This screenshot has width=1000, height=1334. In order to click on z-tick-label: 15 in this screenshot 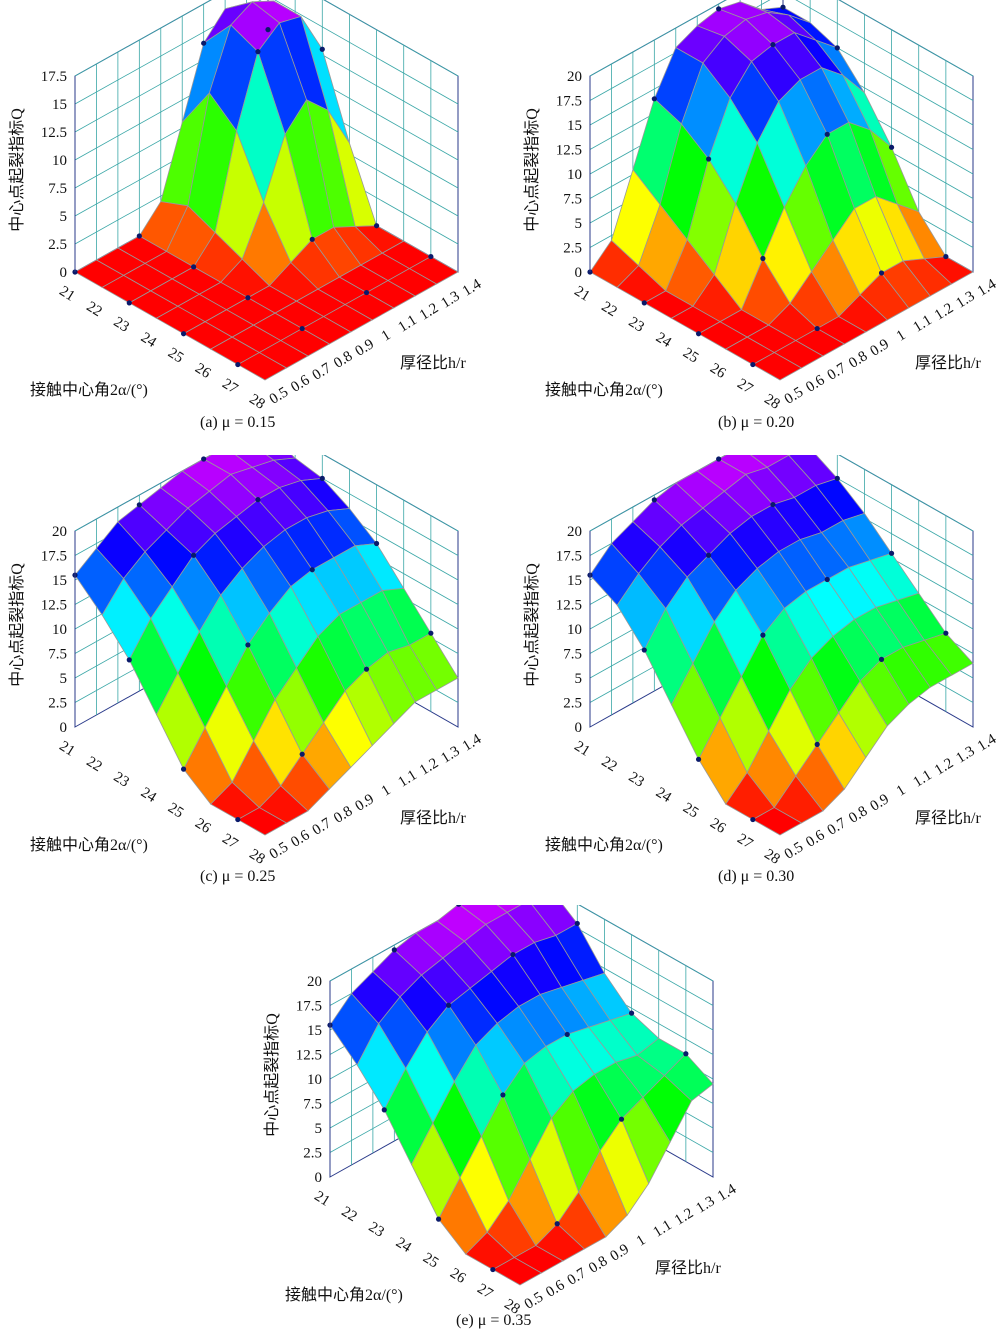, I will do `click(314, 1031)`.